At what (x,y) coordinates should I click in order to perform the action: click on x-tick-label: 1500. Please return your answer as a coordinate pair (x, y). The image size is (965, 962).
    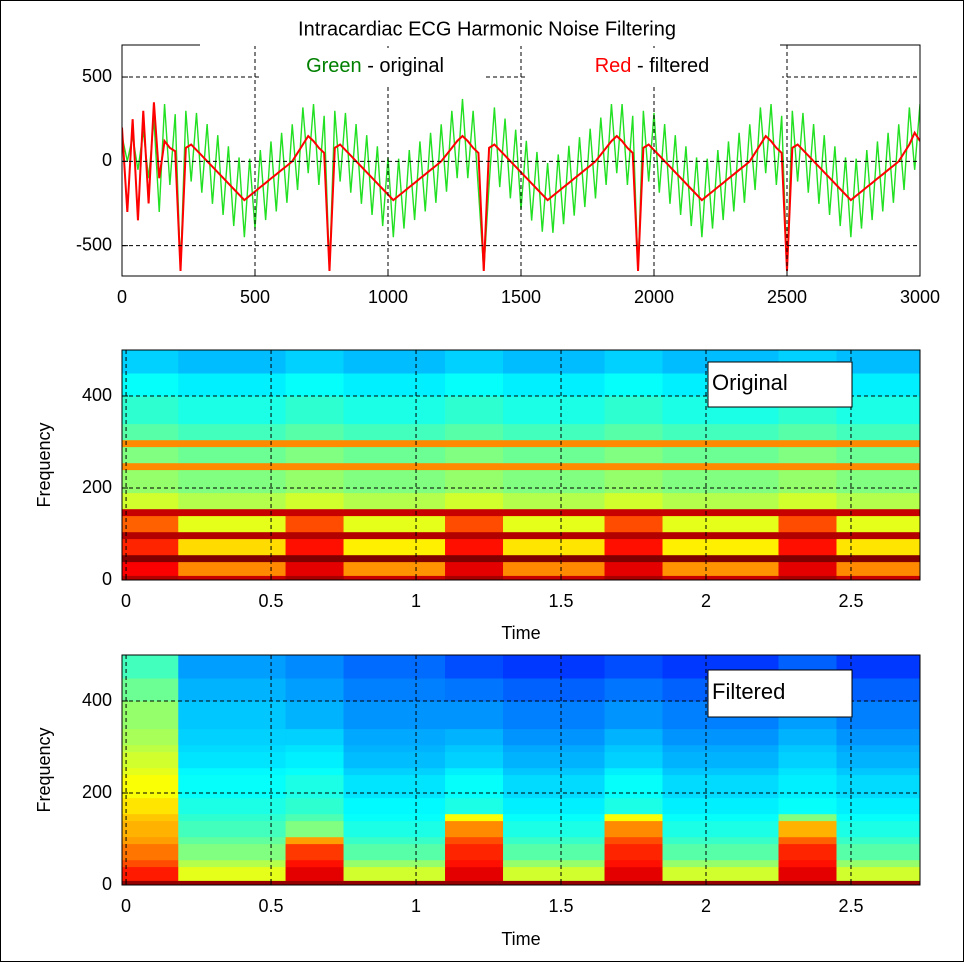
    Looking at the image, I should click on (521, 297).